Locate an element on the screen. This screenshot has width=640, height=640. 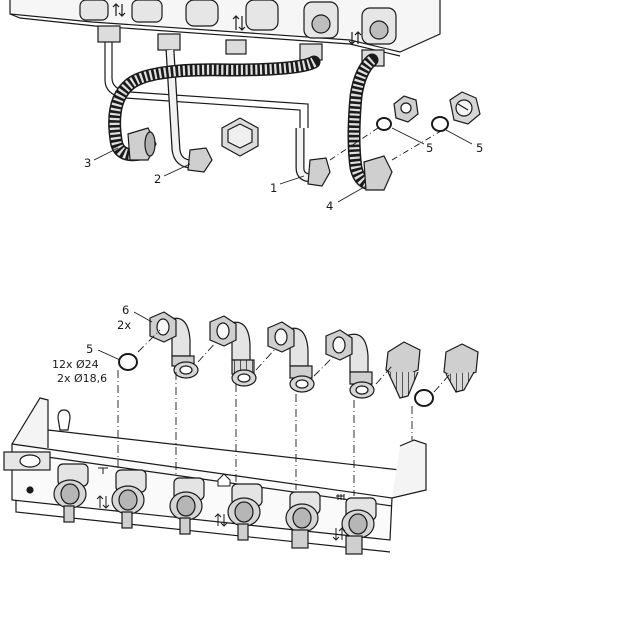
callout-5-bottom: 5 is located at coordinates (89, 349).